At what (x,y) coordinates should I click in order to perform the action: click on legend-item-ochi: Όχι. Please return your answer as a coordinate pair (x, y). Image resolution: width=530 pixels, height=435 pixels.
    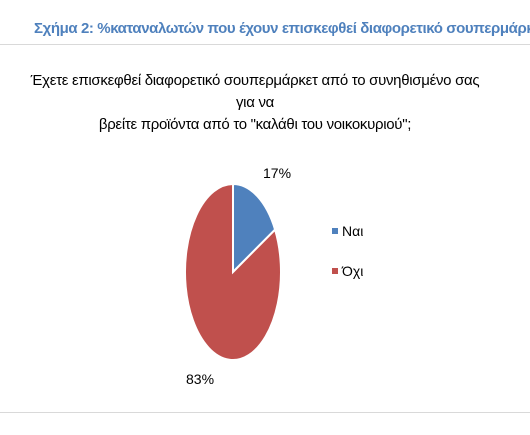
    Looking at the image, I should click on (347, 271).